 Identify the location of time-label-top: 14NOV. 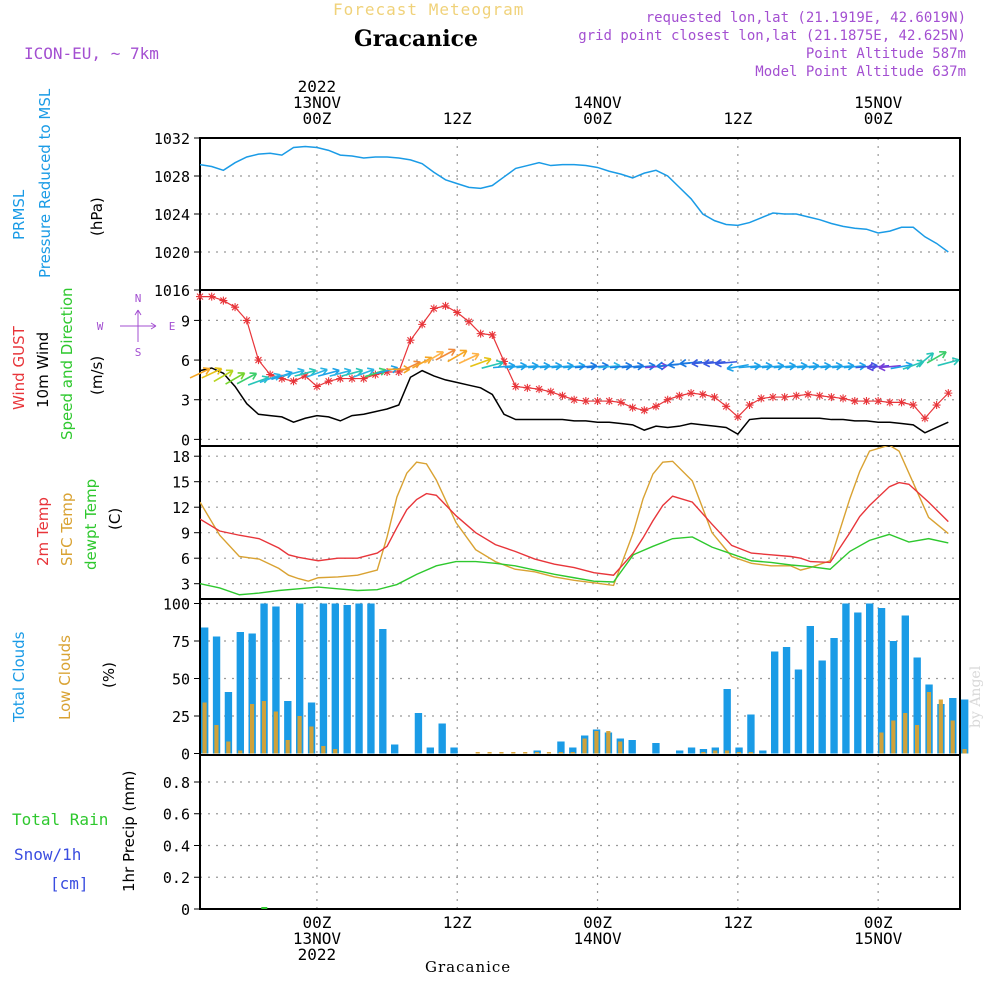
(597, 102).